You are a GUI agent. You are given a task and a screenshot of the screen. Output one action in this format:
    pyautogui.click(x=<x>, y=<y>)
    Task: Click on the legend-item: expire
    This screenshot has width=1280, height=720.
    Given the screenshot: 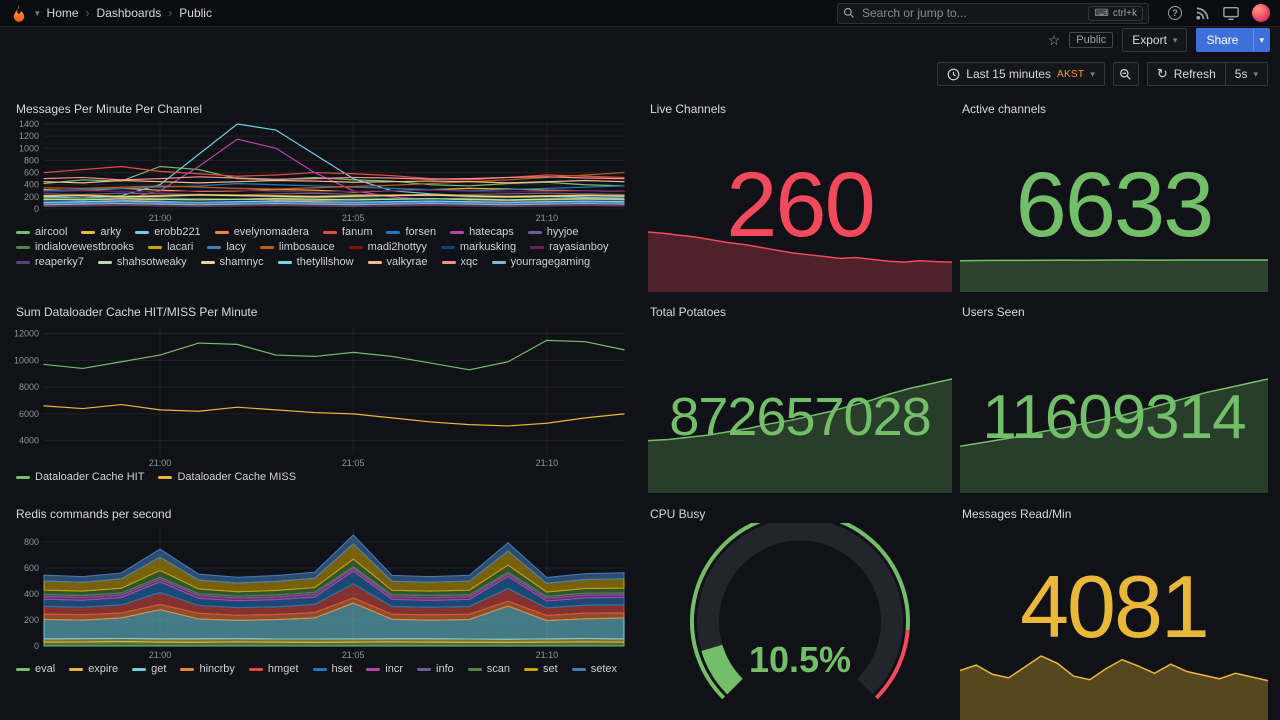 What is the action you would take?
    pyautogui.click(x=93, y=669)
    